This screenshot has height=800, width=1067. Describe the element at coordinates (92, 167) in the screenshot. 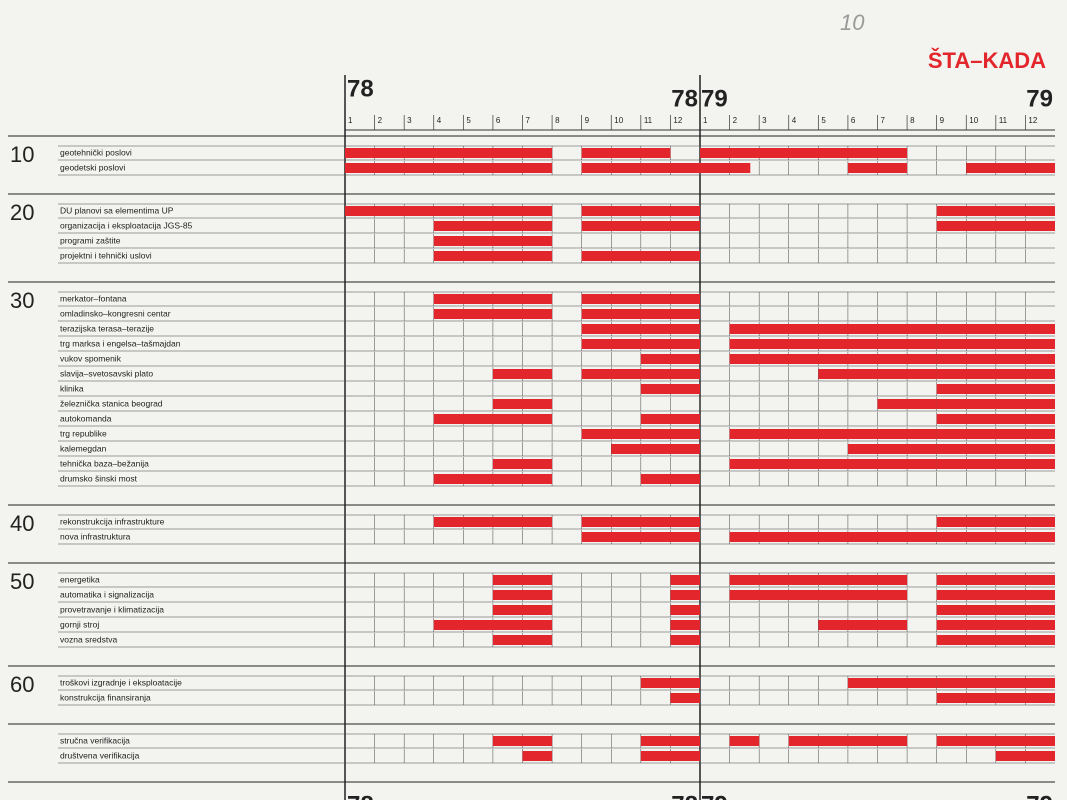

I see `task-label: geodetski poslovi` at that location.